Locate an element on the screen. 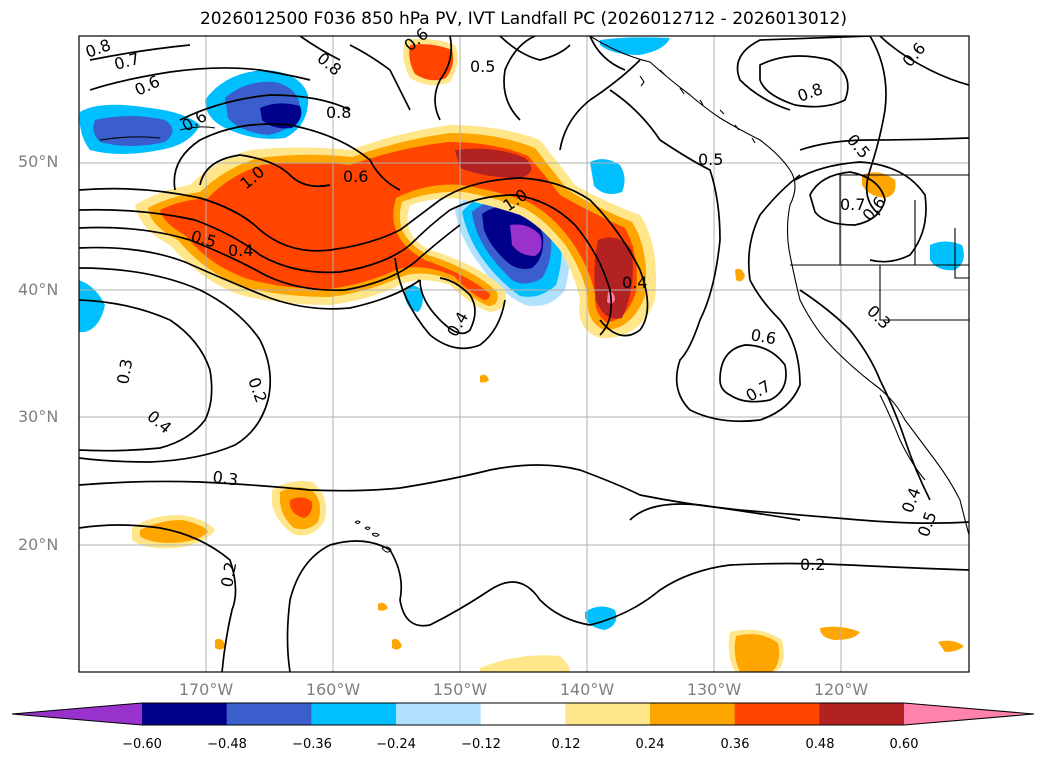 The image size is (1047, 765). colorbar-tick: 0.36 is located at coordinates (735, 744).